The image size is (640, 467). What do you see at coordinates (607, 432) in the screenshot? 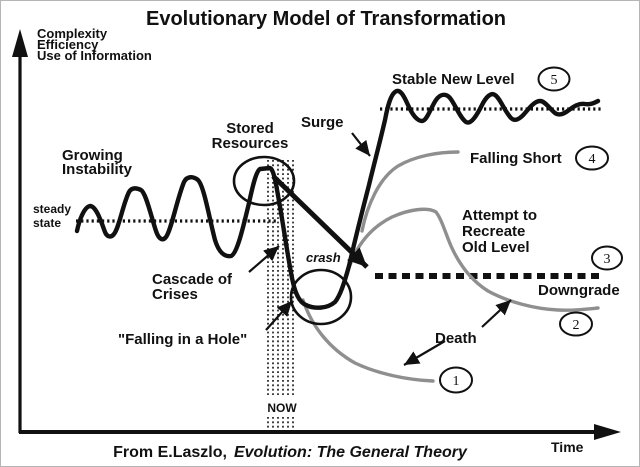
I see `x-axis-arrowhead` at bounding box center [607, 432].